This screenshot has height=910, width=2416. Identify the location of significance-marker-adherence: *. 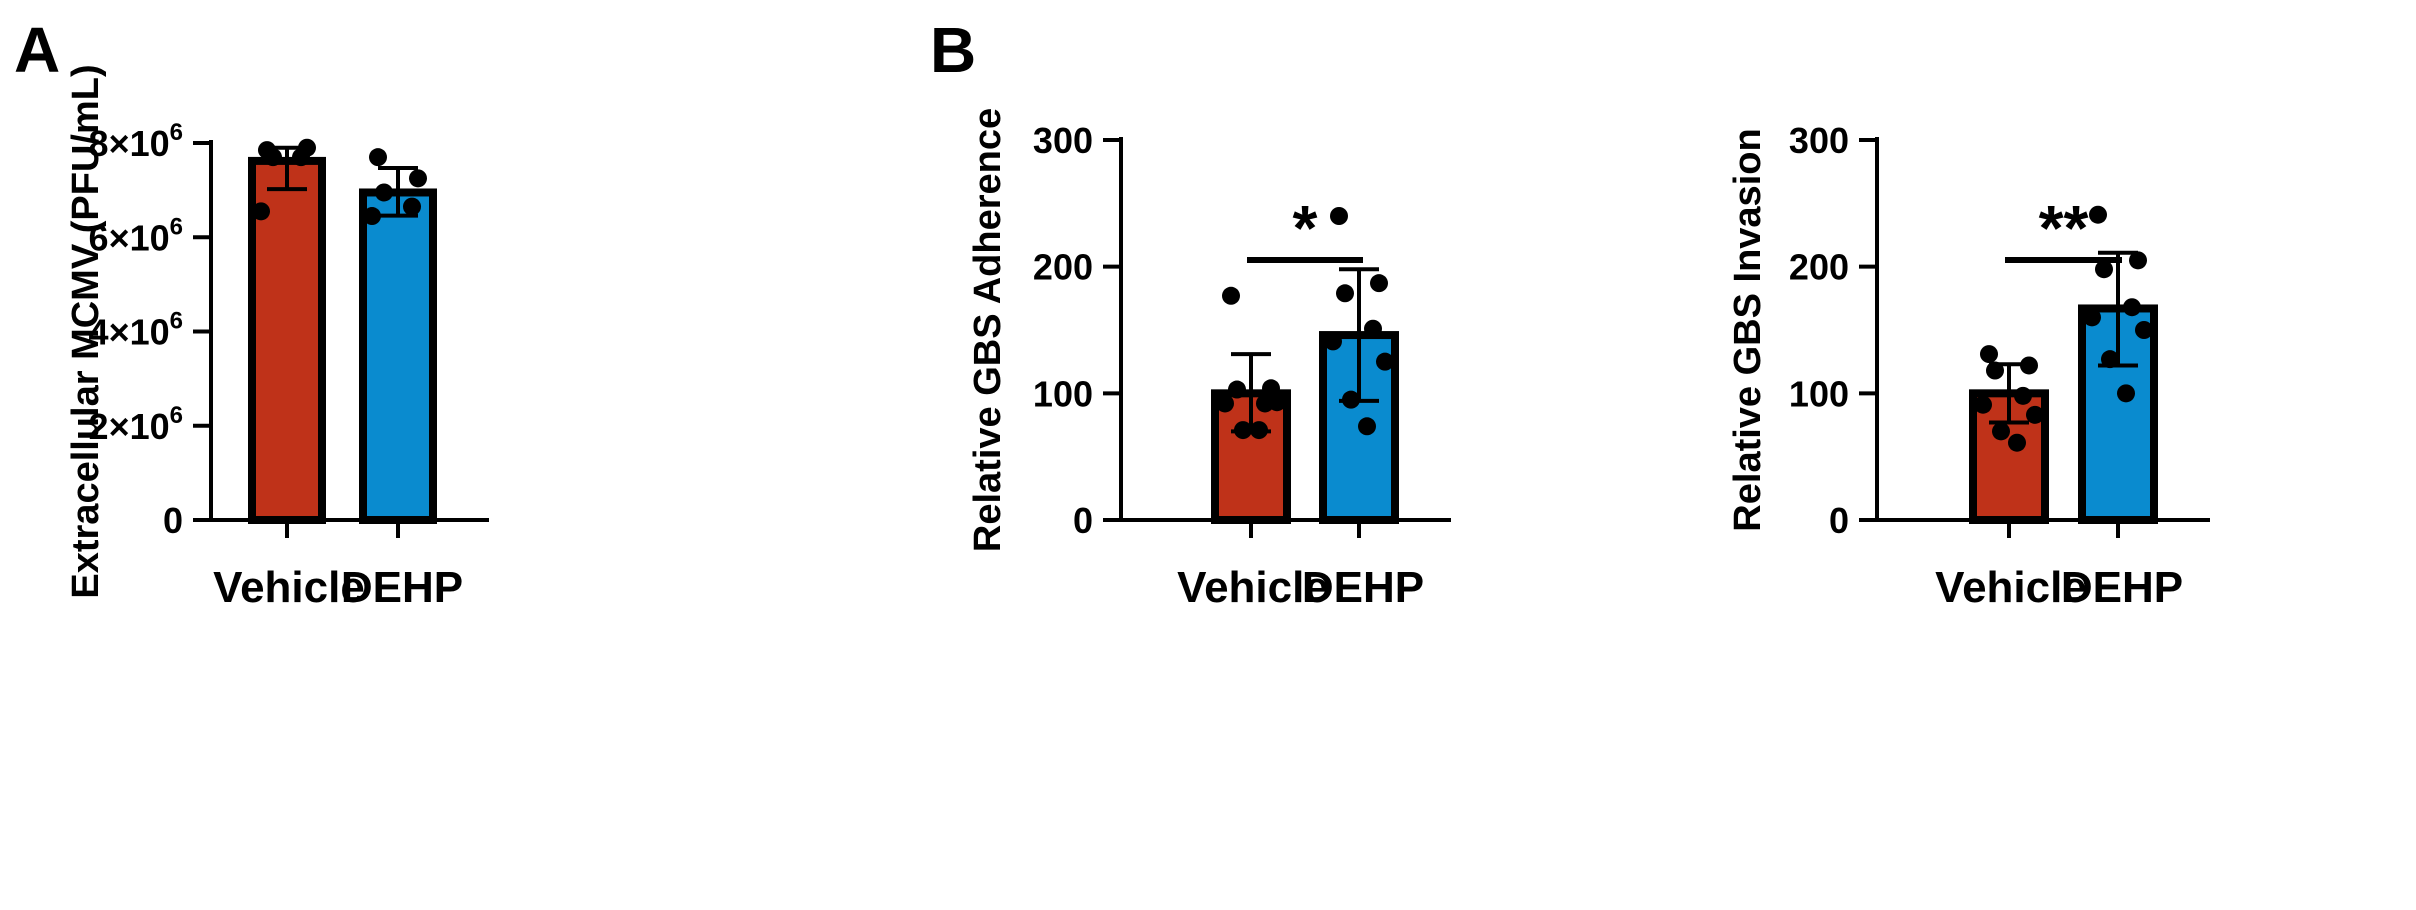
(1305, 228).